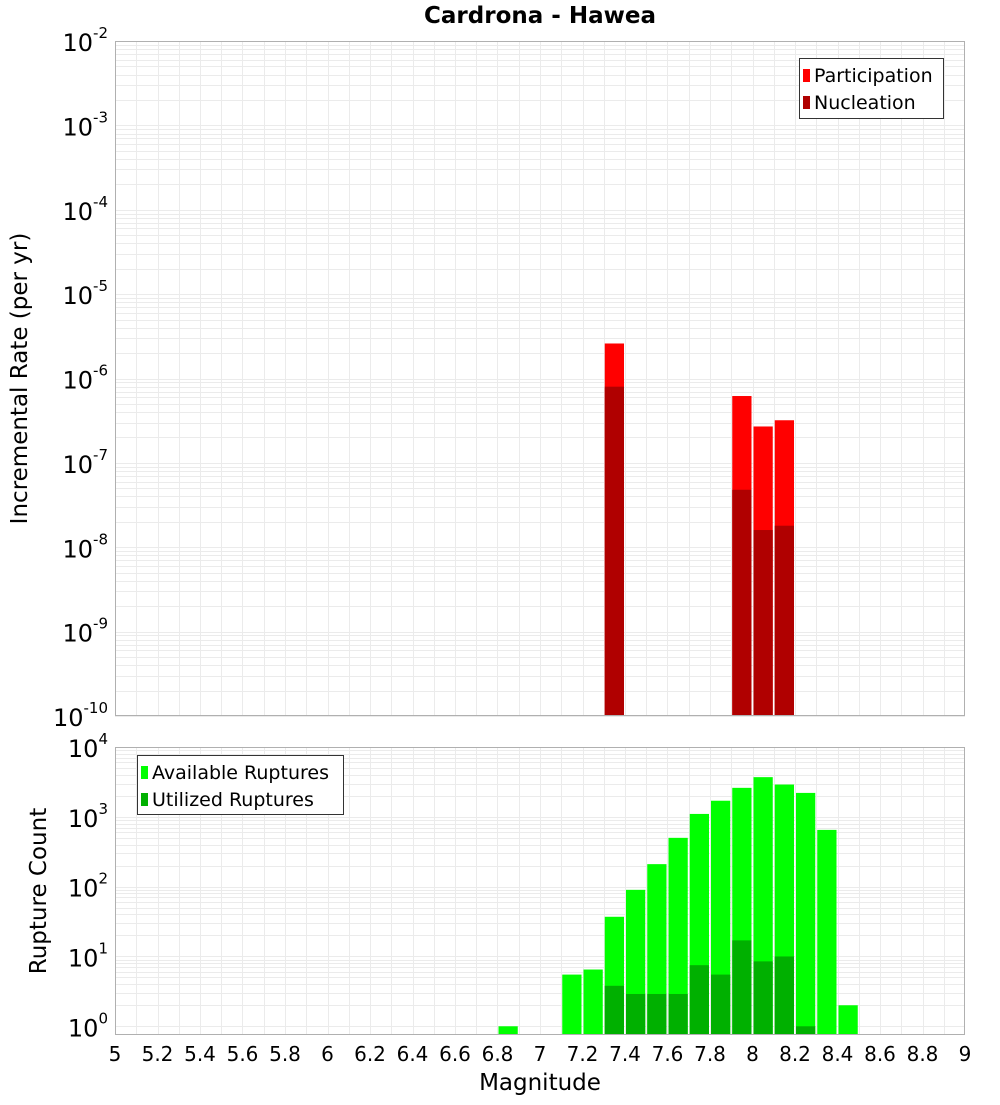  Describe the element at coordinates (873, 76) in the screenshot. I see `legend-label: Participation` at that location.